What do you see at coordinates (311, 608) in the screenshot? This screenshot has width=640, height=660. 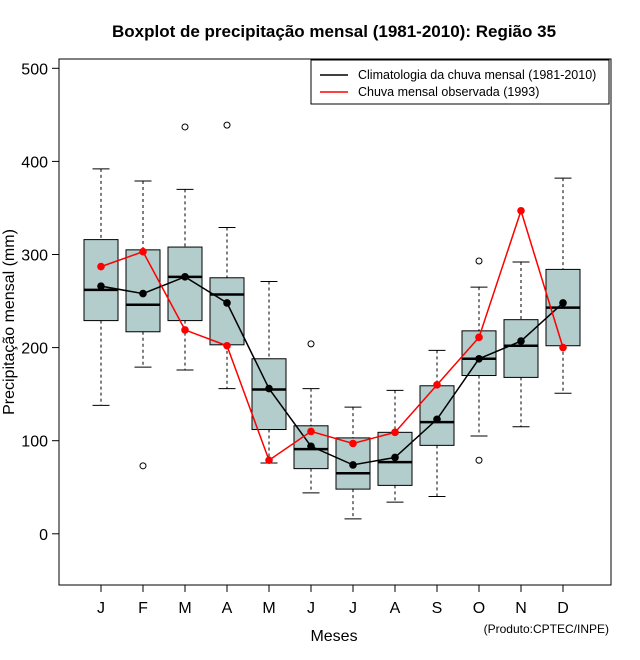 I see `x-tick-label-5: J` at bounding box center [311, 608].